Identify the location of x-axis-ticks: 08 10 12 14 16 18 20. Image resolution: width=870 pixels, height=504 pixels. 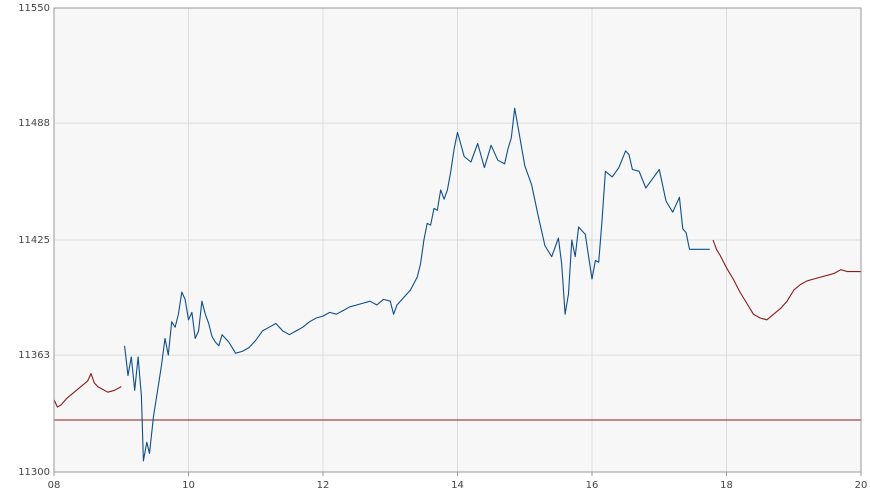
(458, 481).